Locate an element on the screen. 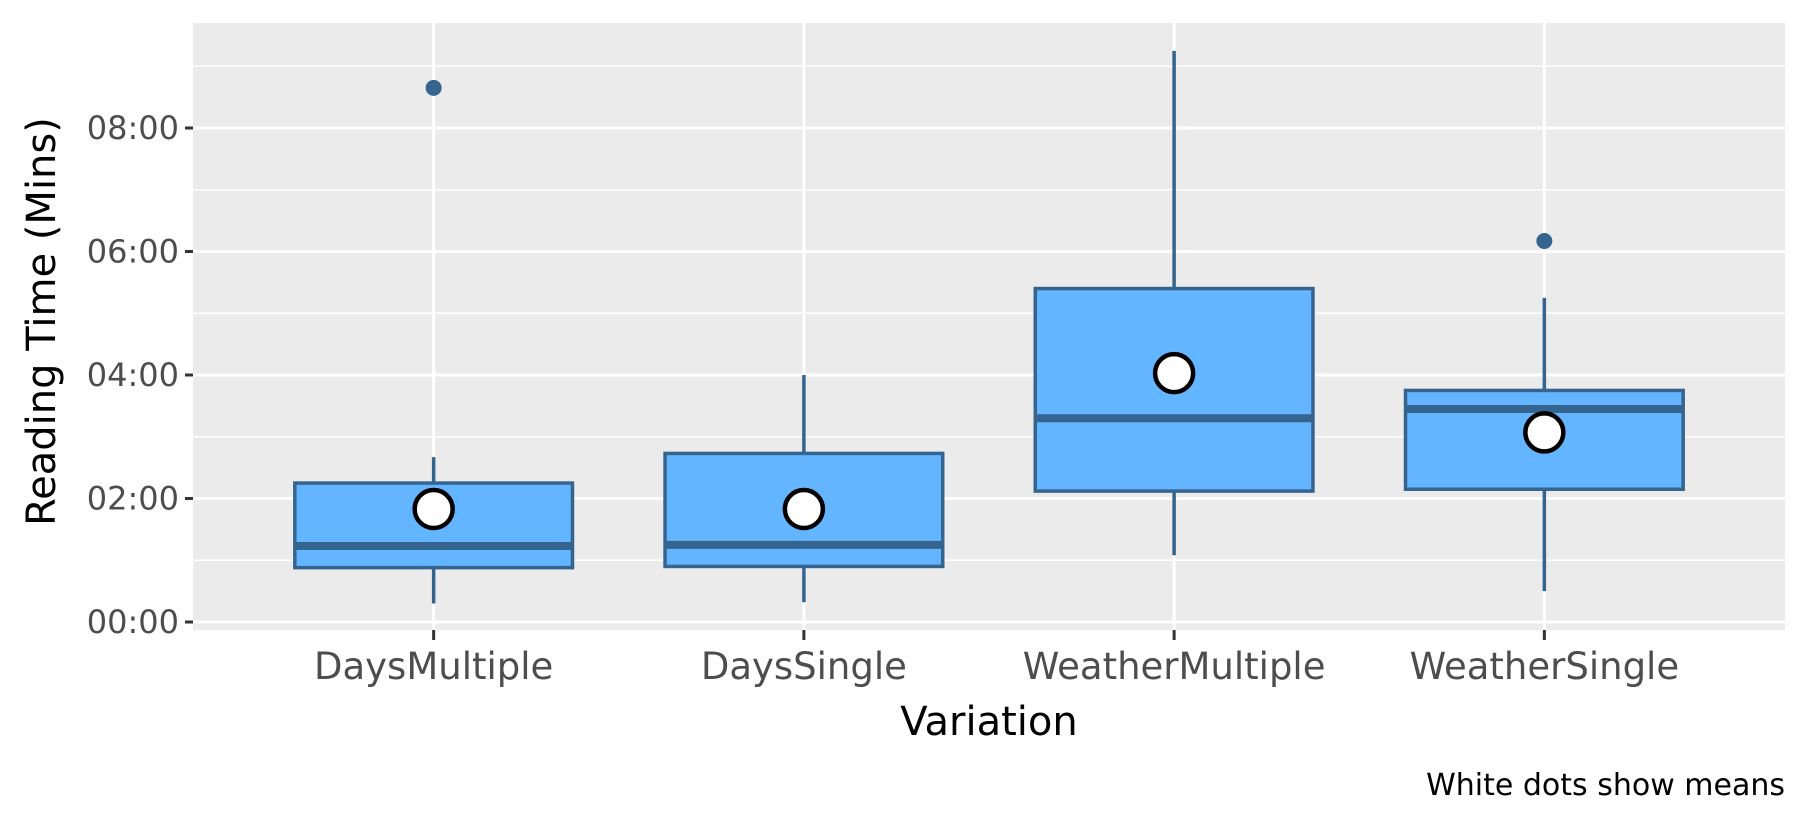 The image size is (1800, 825). box-group-weathermultiple is located at coordinates (1174, 303).